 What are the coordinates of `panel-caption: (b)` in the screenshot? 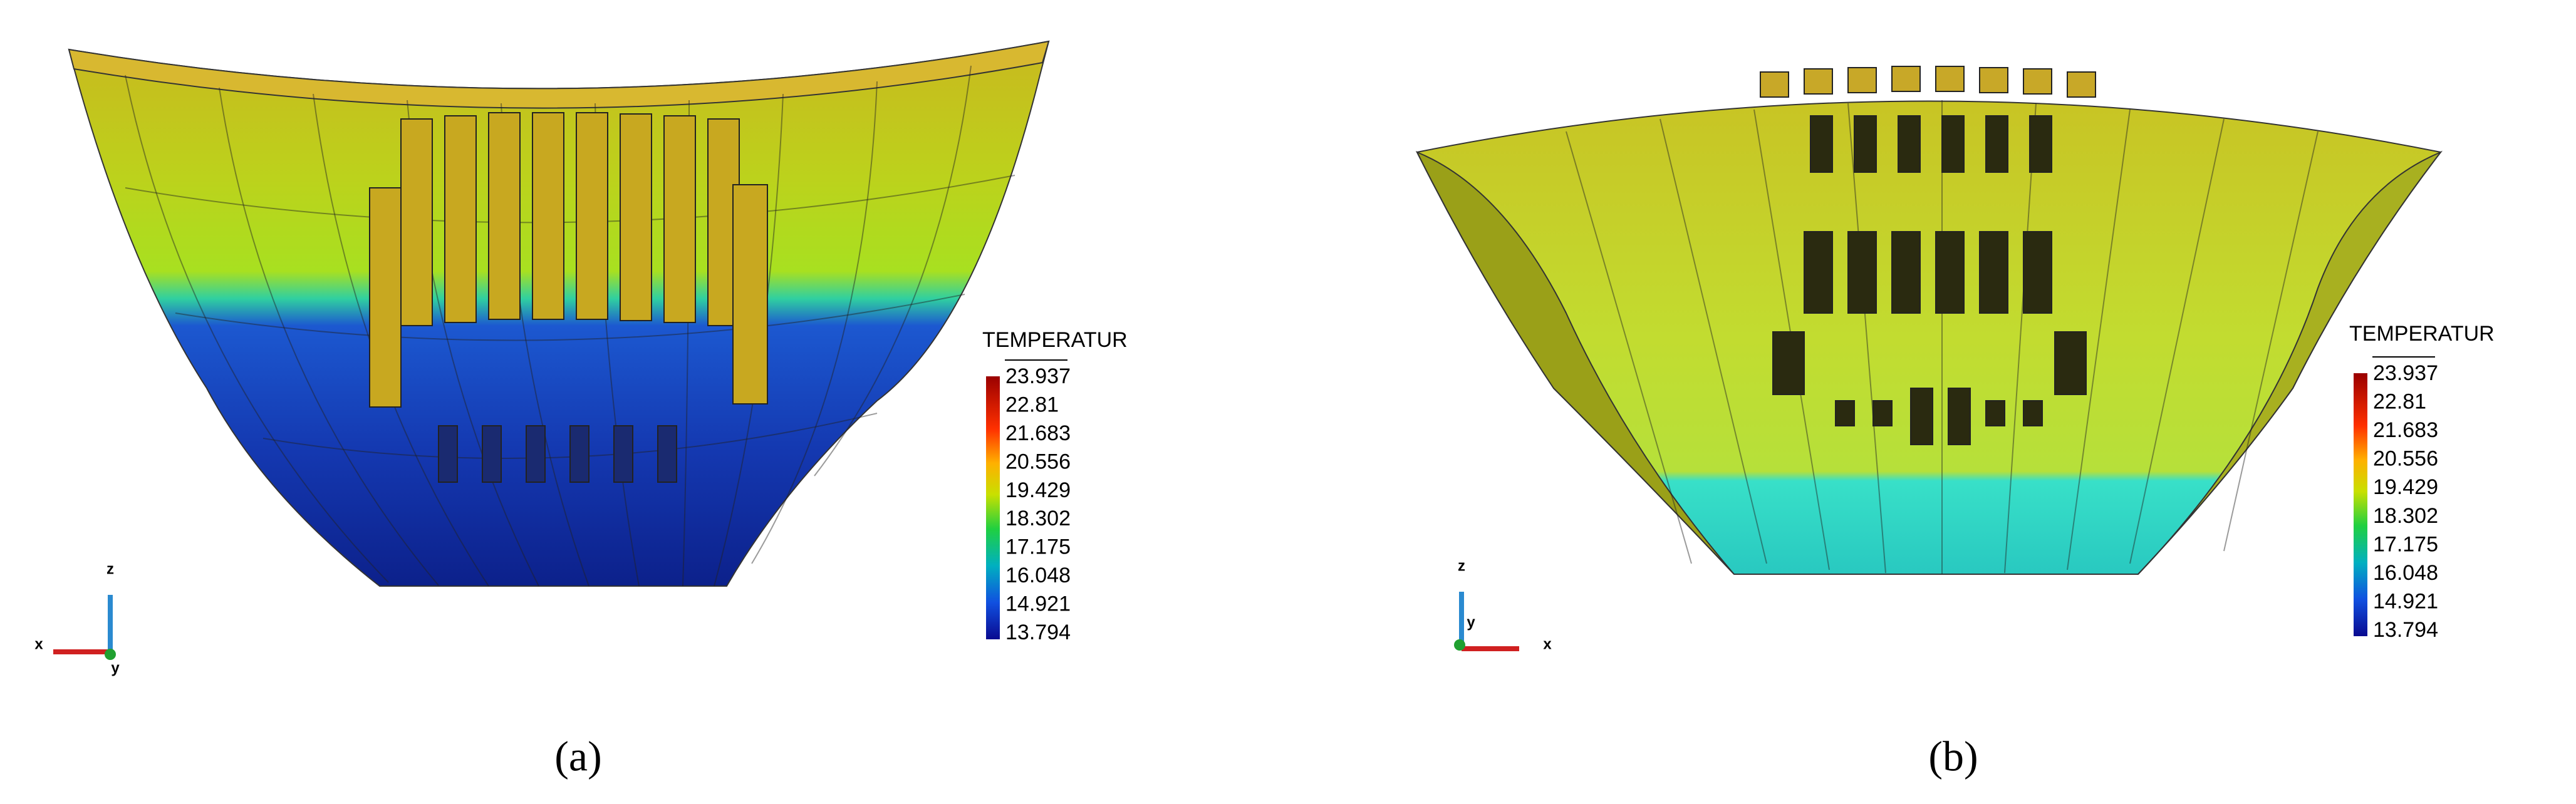 It's located at (1953, 756).